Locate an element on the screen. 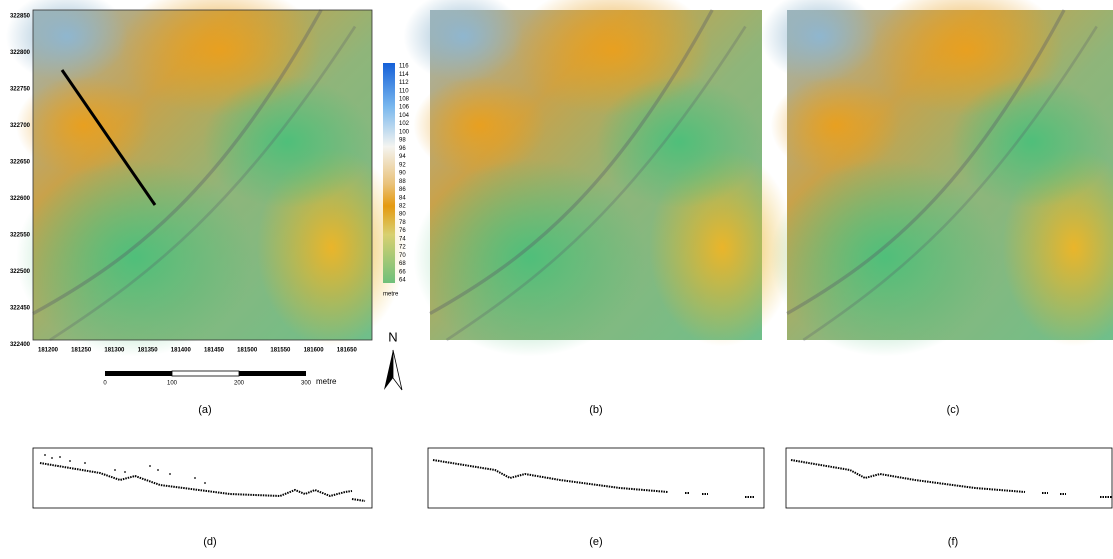  y-coordinate-label: 322450 is located at coordinates (20, 309).